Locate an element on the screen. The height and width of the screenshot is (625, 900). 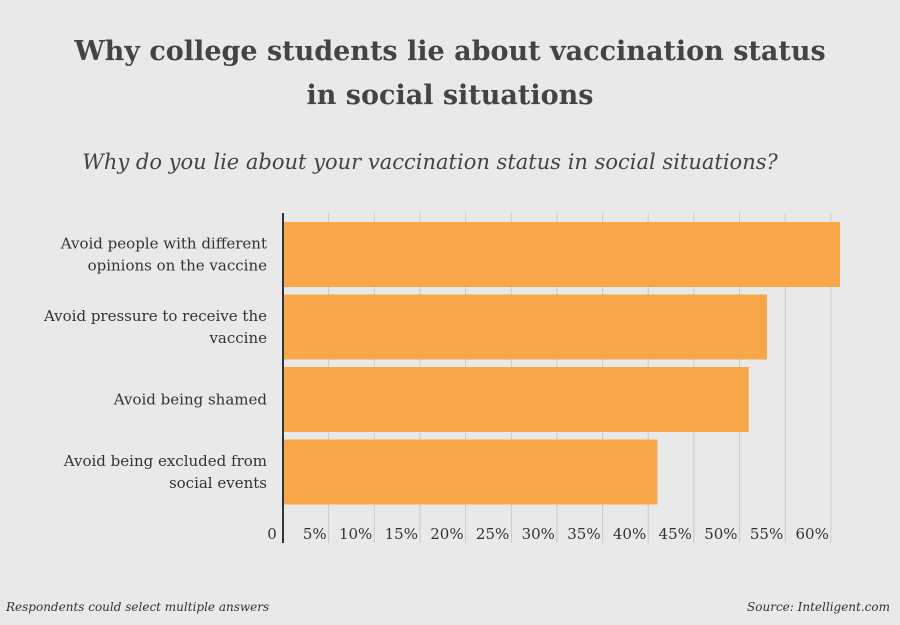
x-tick-label: 20% is located at coordinates (446, 534).